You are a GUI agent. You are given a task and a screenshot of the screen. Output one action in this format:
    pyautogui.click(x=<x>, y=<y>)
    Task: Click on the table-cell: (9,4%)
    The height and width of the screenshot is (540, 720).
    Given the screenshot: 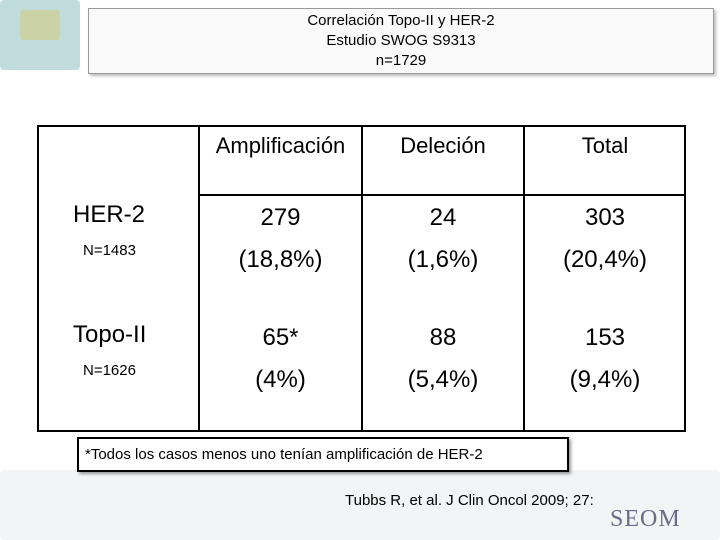 What is the action you would take?
    pyautogui.click(x=605, y=379)
    